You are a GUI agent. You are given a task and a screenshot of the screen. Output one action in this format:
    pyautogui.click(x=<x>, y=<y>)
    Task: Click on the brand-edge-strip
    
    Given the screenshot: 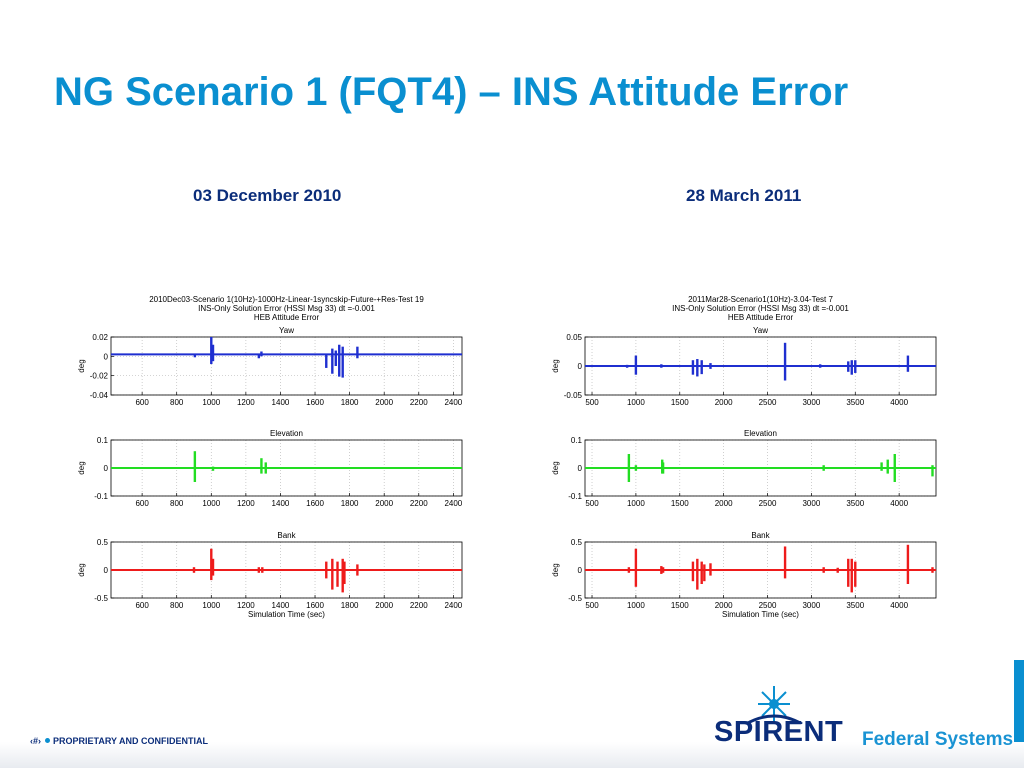 What is the action you would take?
    pyautogui.click(x=1019, y=705)
    